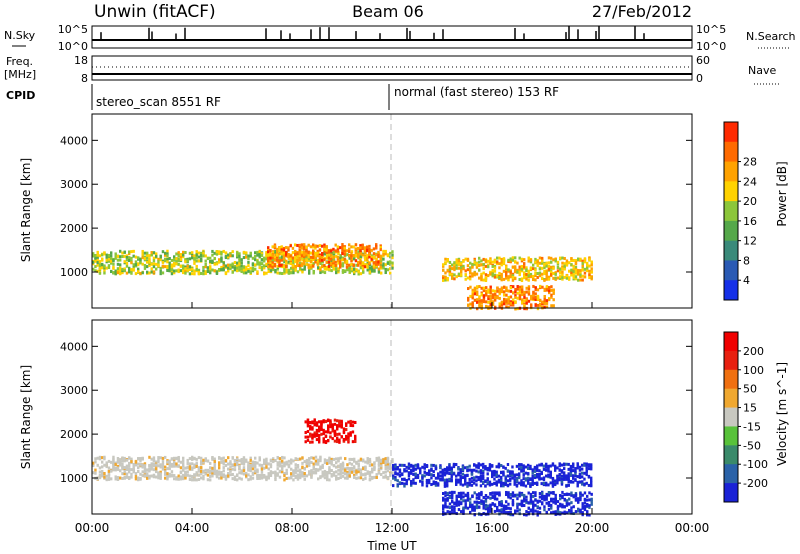 Image resolution: width=800 pixels, height=554 pixels. I want to click on colorbar-tick-label: 12, so click(750, 241).